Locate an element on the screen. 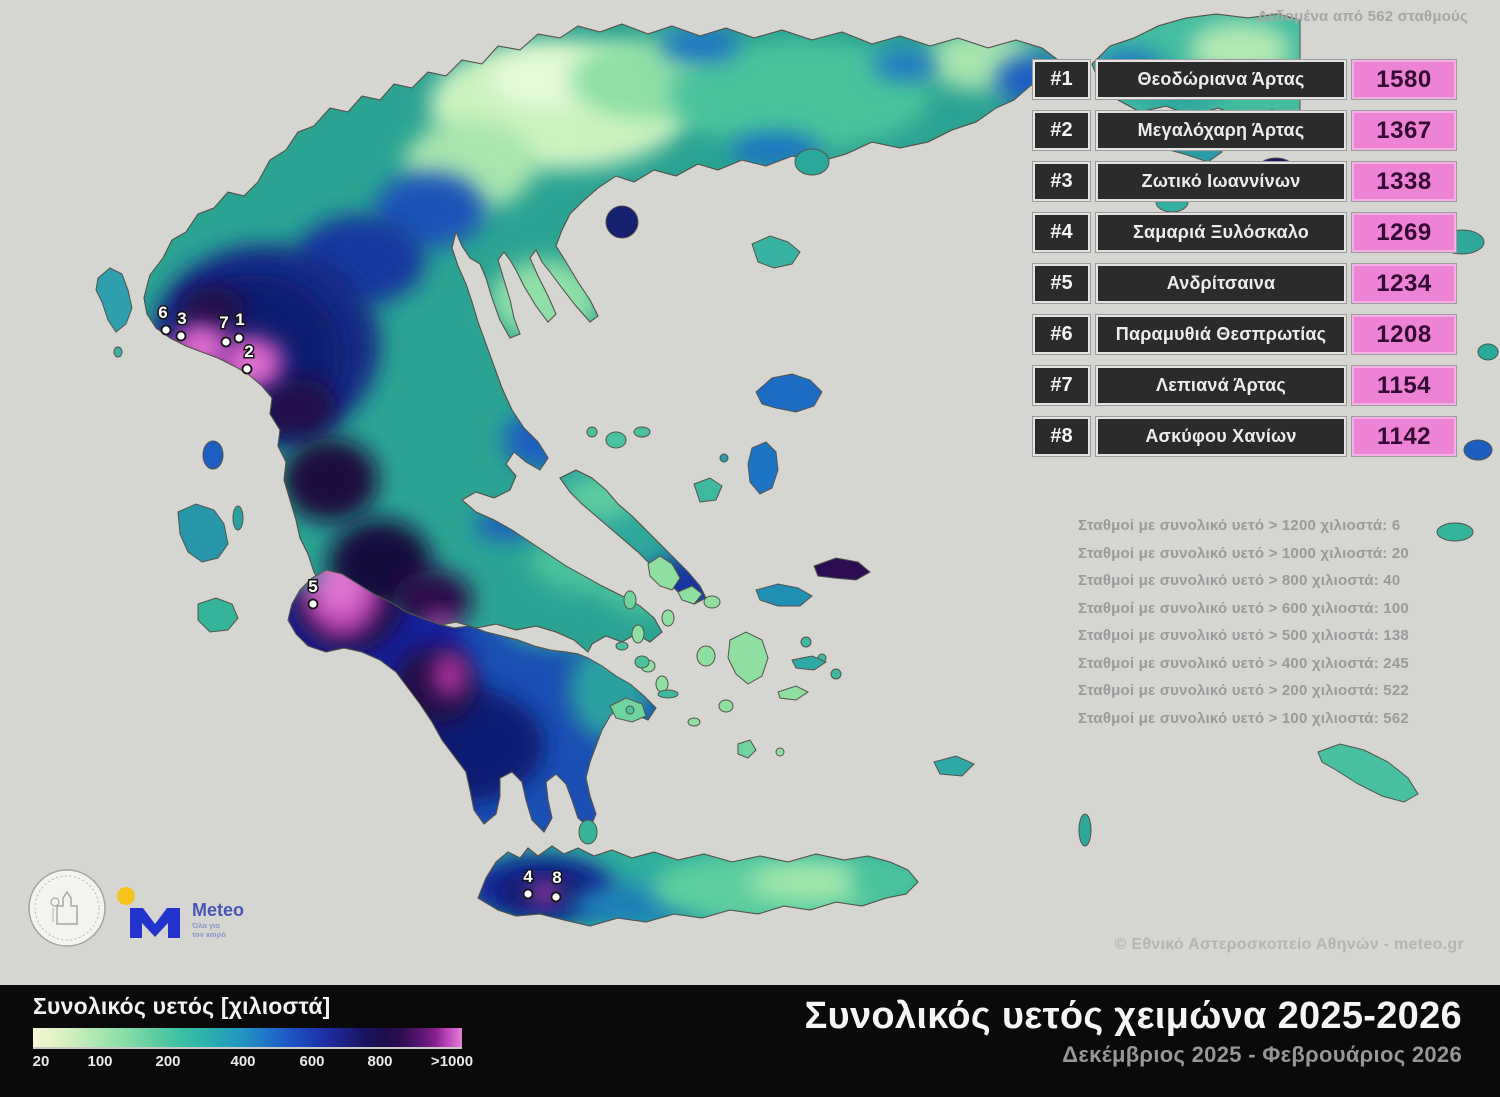 This screenshot has height=1097, width=1500. rank-cell: #4 is located at coordinates (1061, 232).